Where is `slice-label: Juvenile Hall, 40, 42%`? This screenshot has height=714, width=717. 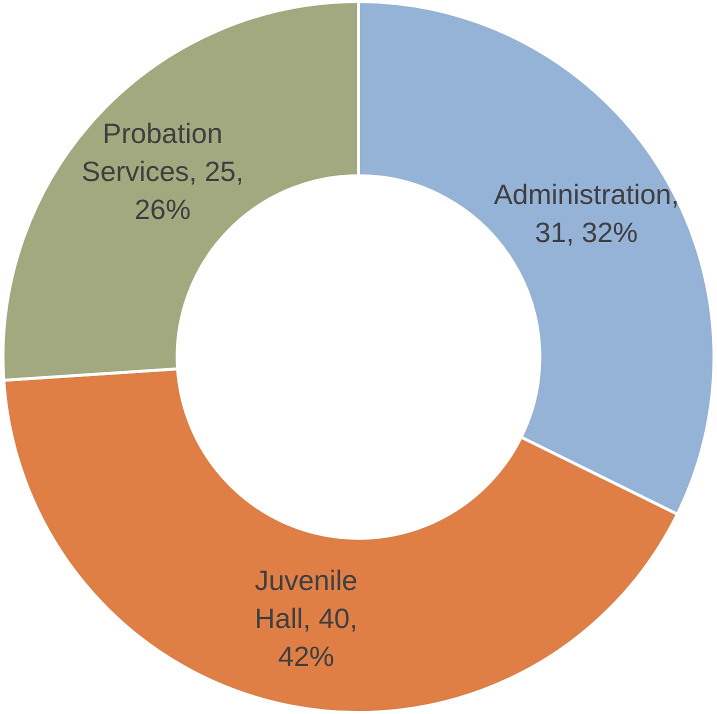
slice-label: Juvenile Hall, 40, 42% is located at coordinates (306, 618).